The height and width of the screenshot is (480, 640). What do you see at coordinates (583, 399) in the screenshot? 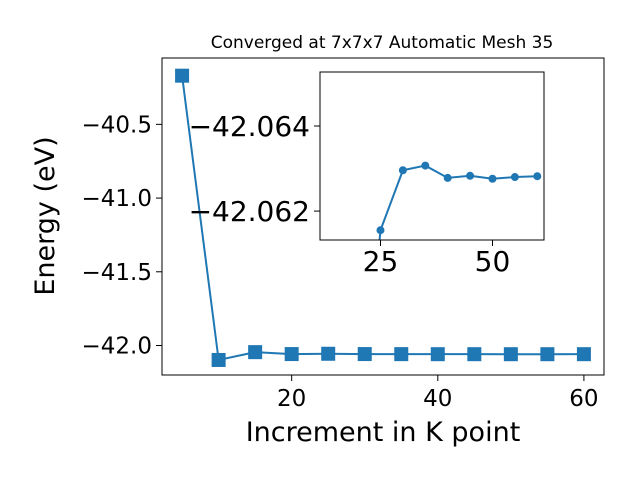
I see `x-tick-label: 60` at bounding box center [583, 399].